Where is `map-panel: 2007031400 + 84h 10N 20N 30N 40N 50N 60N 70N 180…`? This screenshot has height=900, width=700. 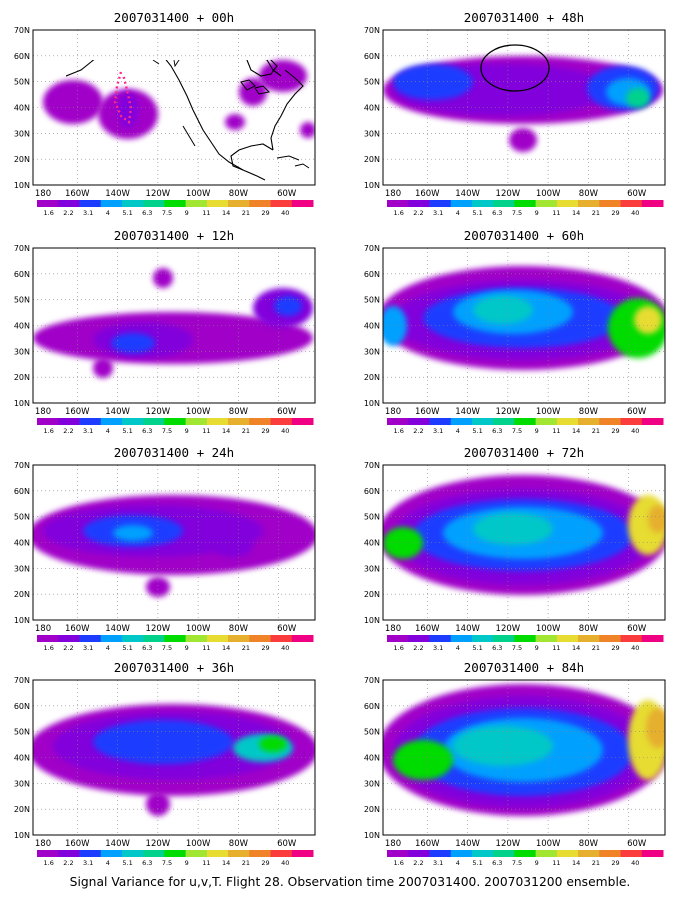
map-panel: 2007031400 + 84h 10N 20N 30N 40N 50N 60N 70N 180… is located at coordinates (515, 763).